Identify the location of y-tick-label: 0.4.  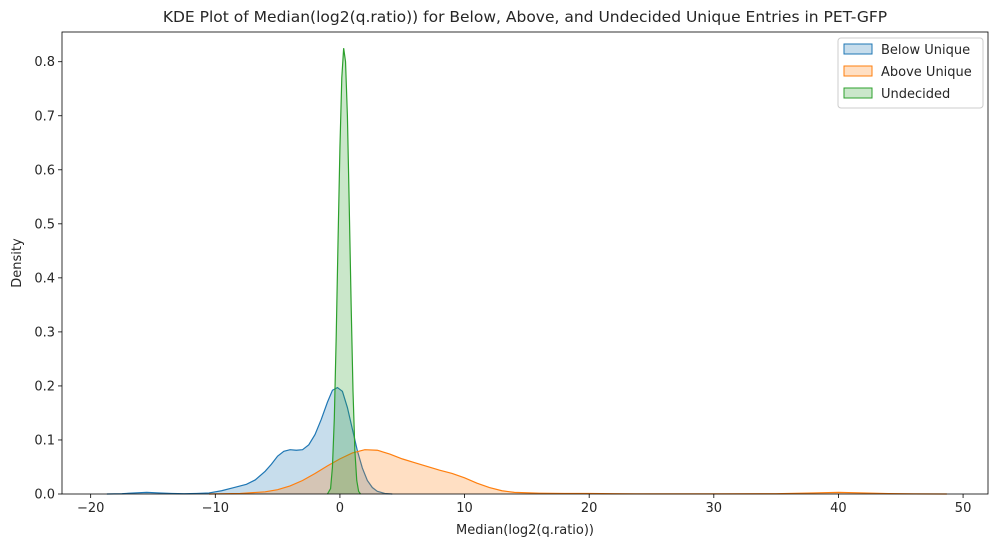
(44, 278).